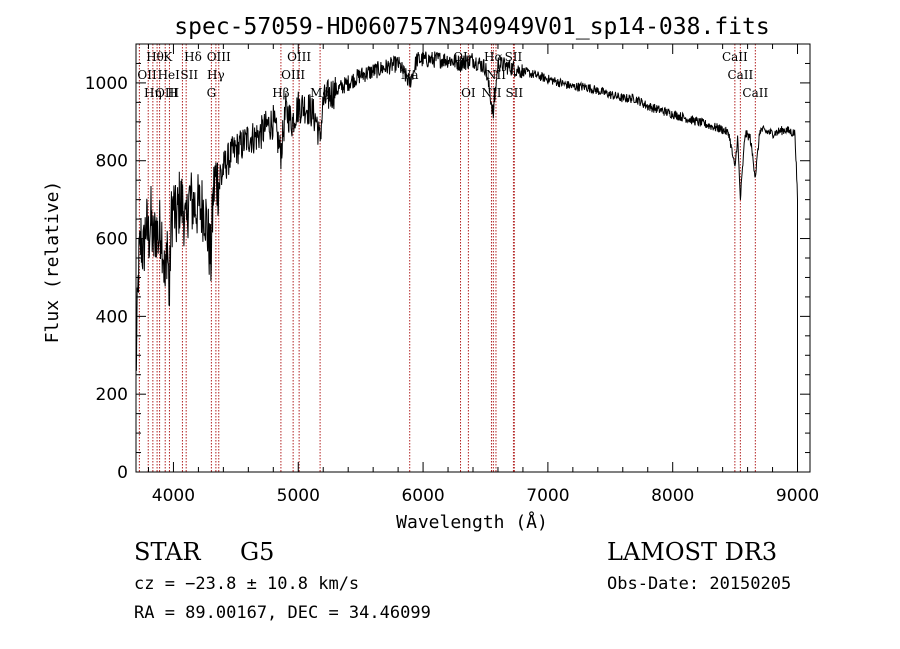 This screenshot has width=900, height=649. Describe the element at coordinates (547, 496) in the screenshot. I see `x-tick-label: 7000` at that location.